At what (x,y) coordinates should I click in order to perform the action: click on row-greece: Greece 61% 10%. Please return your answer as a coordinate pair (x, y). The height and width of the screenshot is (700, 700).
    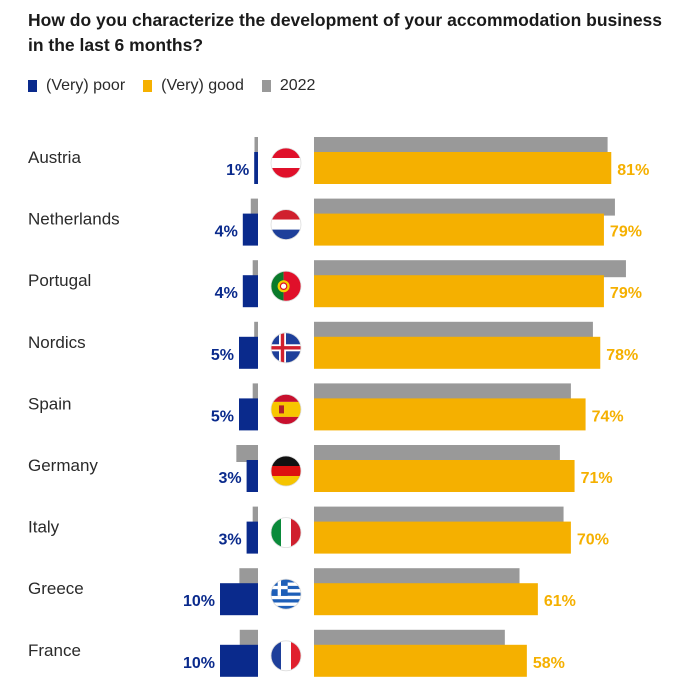
    Looking at the image, I should click on (302, 592).